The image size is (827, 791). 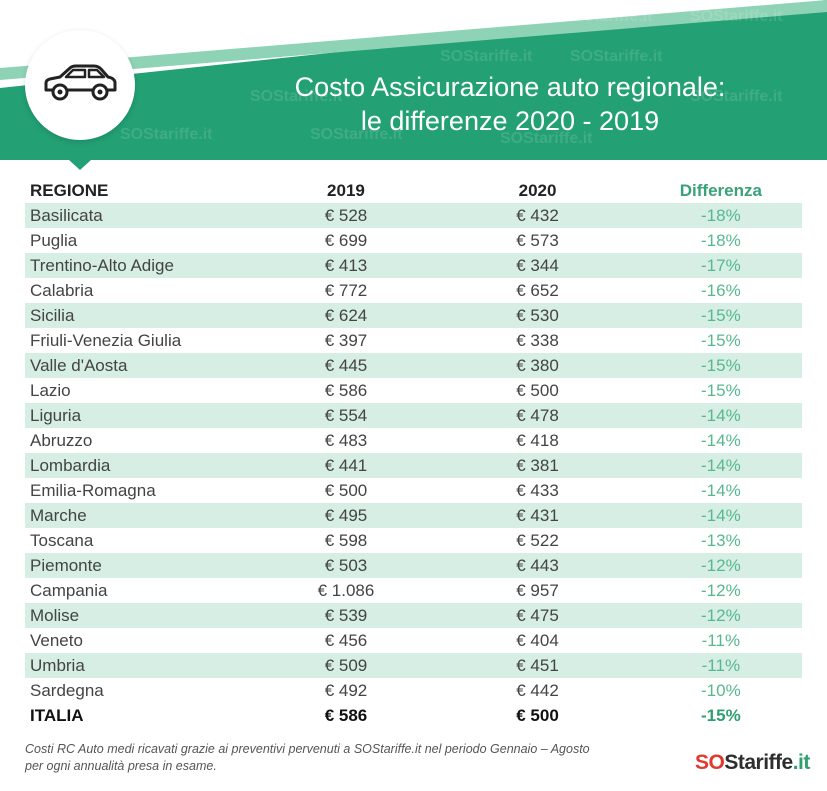 I want to click on cell-2020: € 432, so click(x=537, y=215).